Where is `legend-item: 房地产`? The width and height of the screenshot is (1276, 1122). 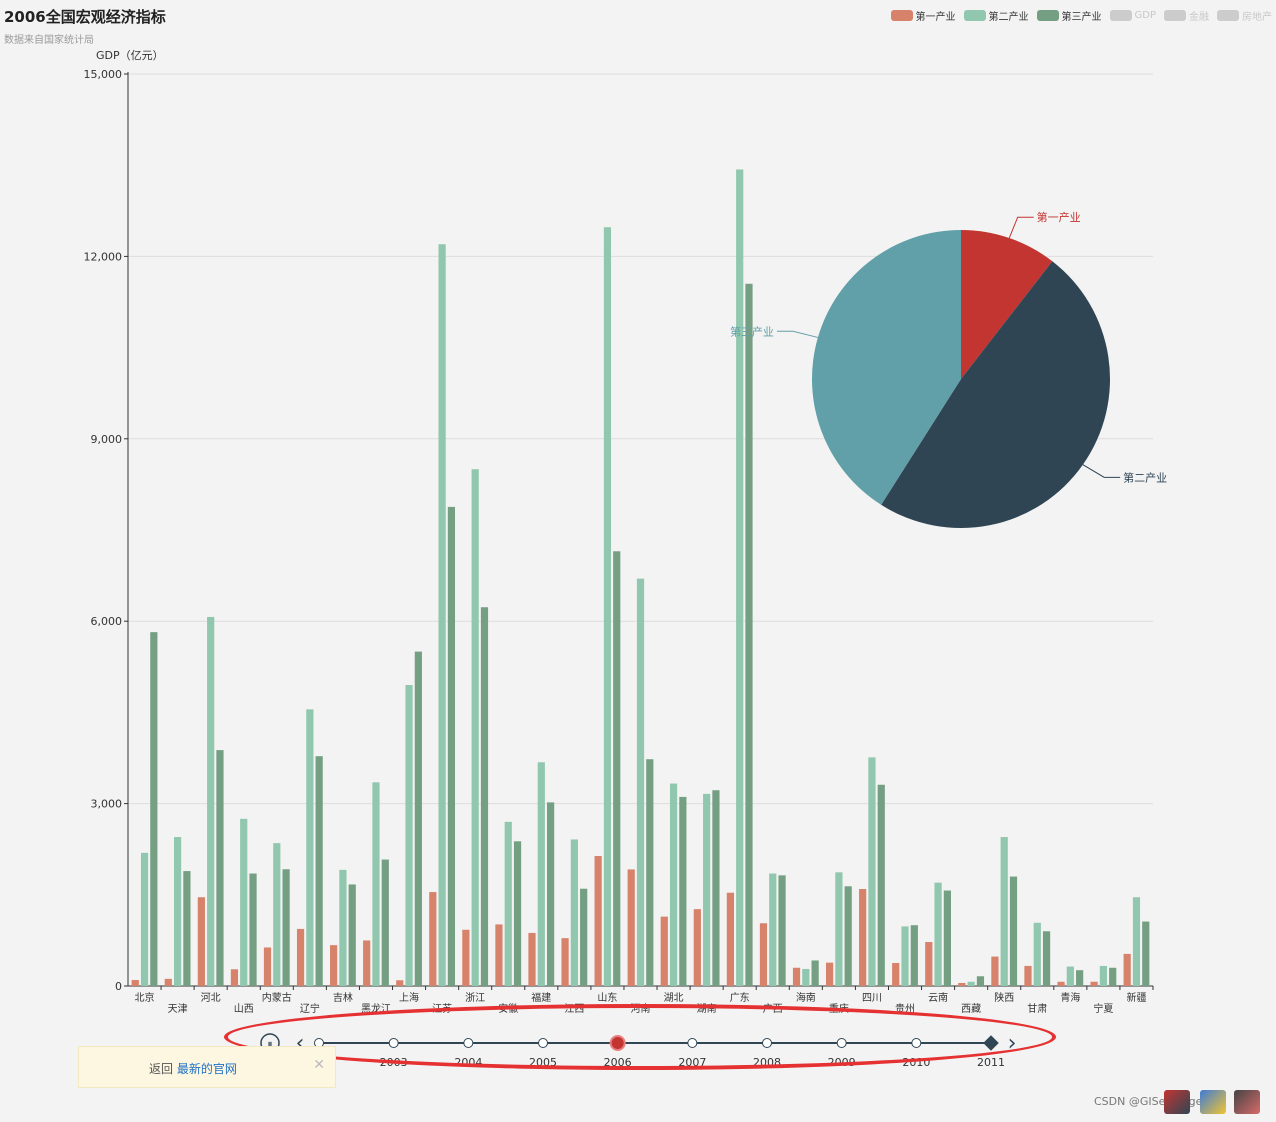 legend-item: 房地产 is located at coordinates (1244, 15).